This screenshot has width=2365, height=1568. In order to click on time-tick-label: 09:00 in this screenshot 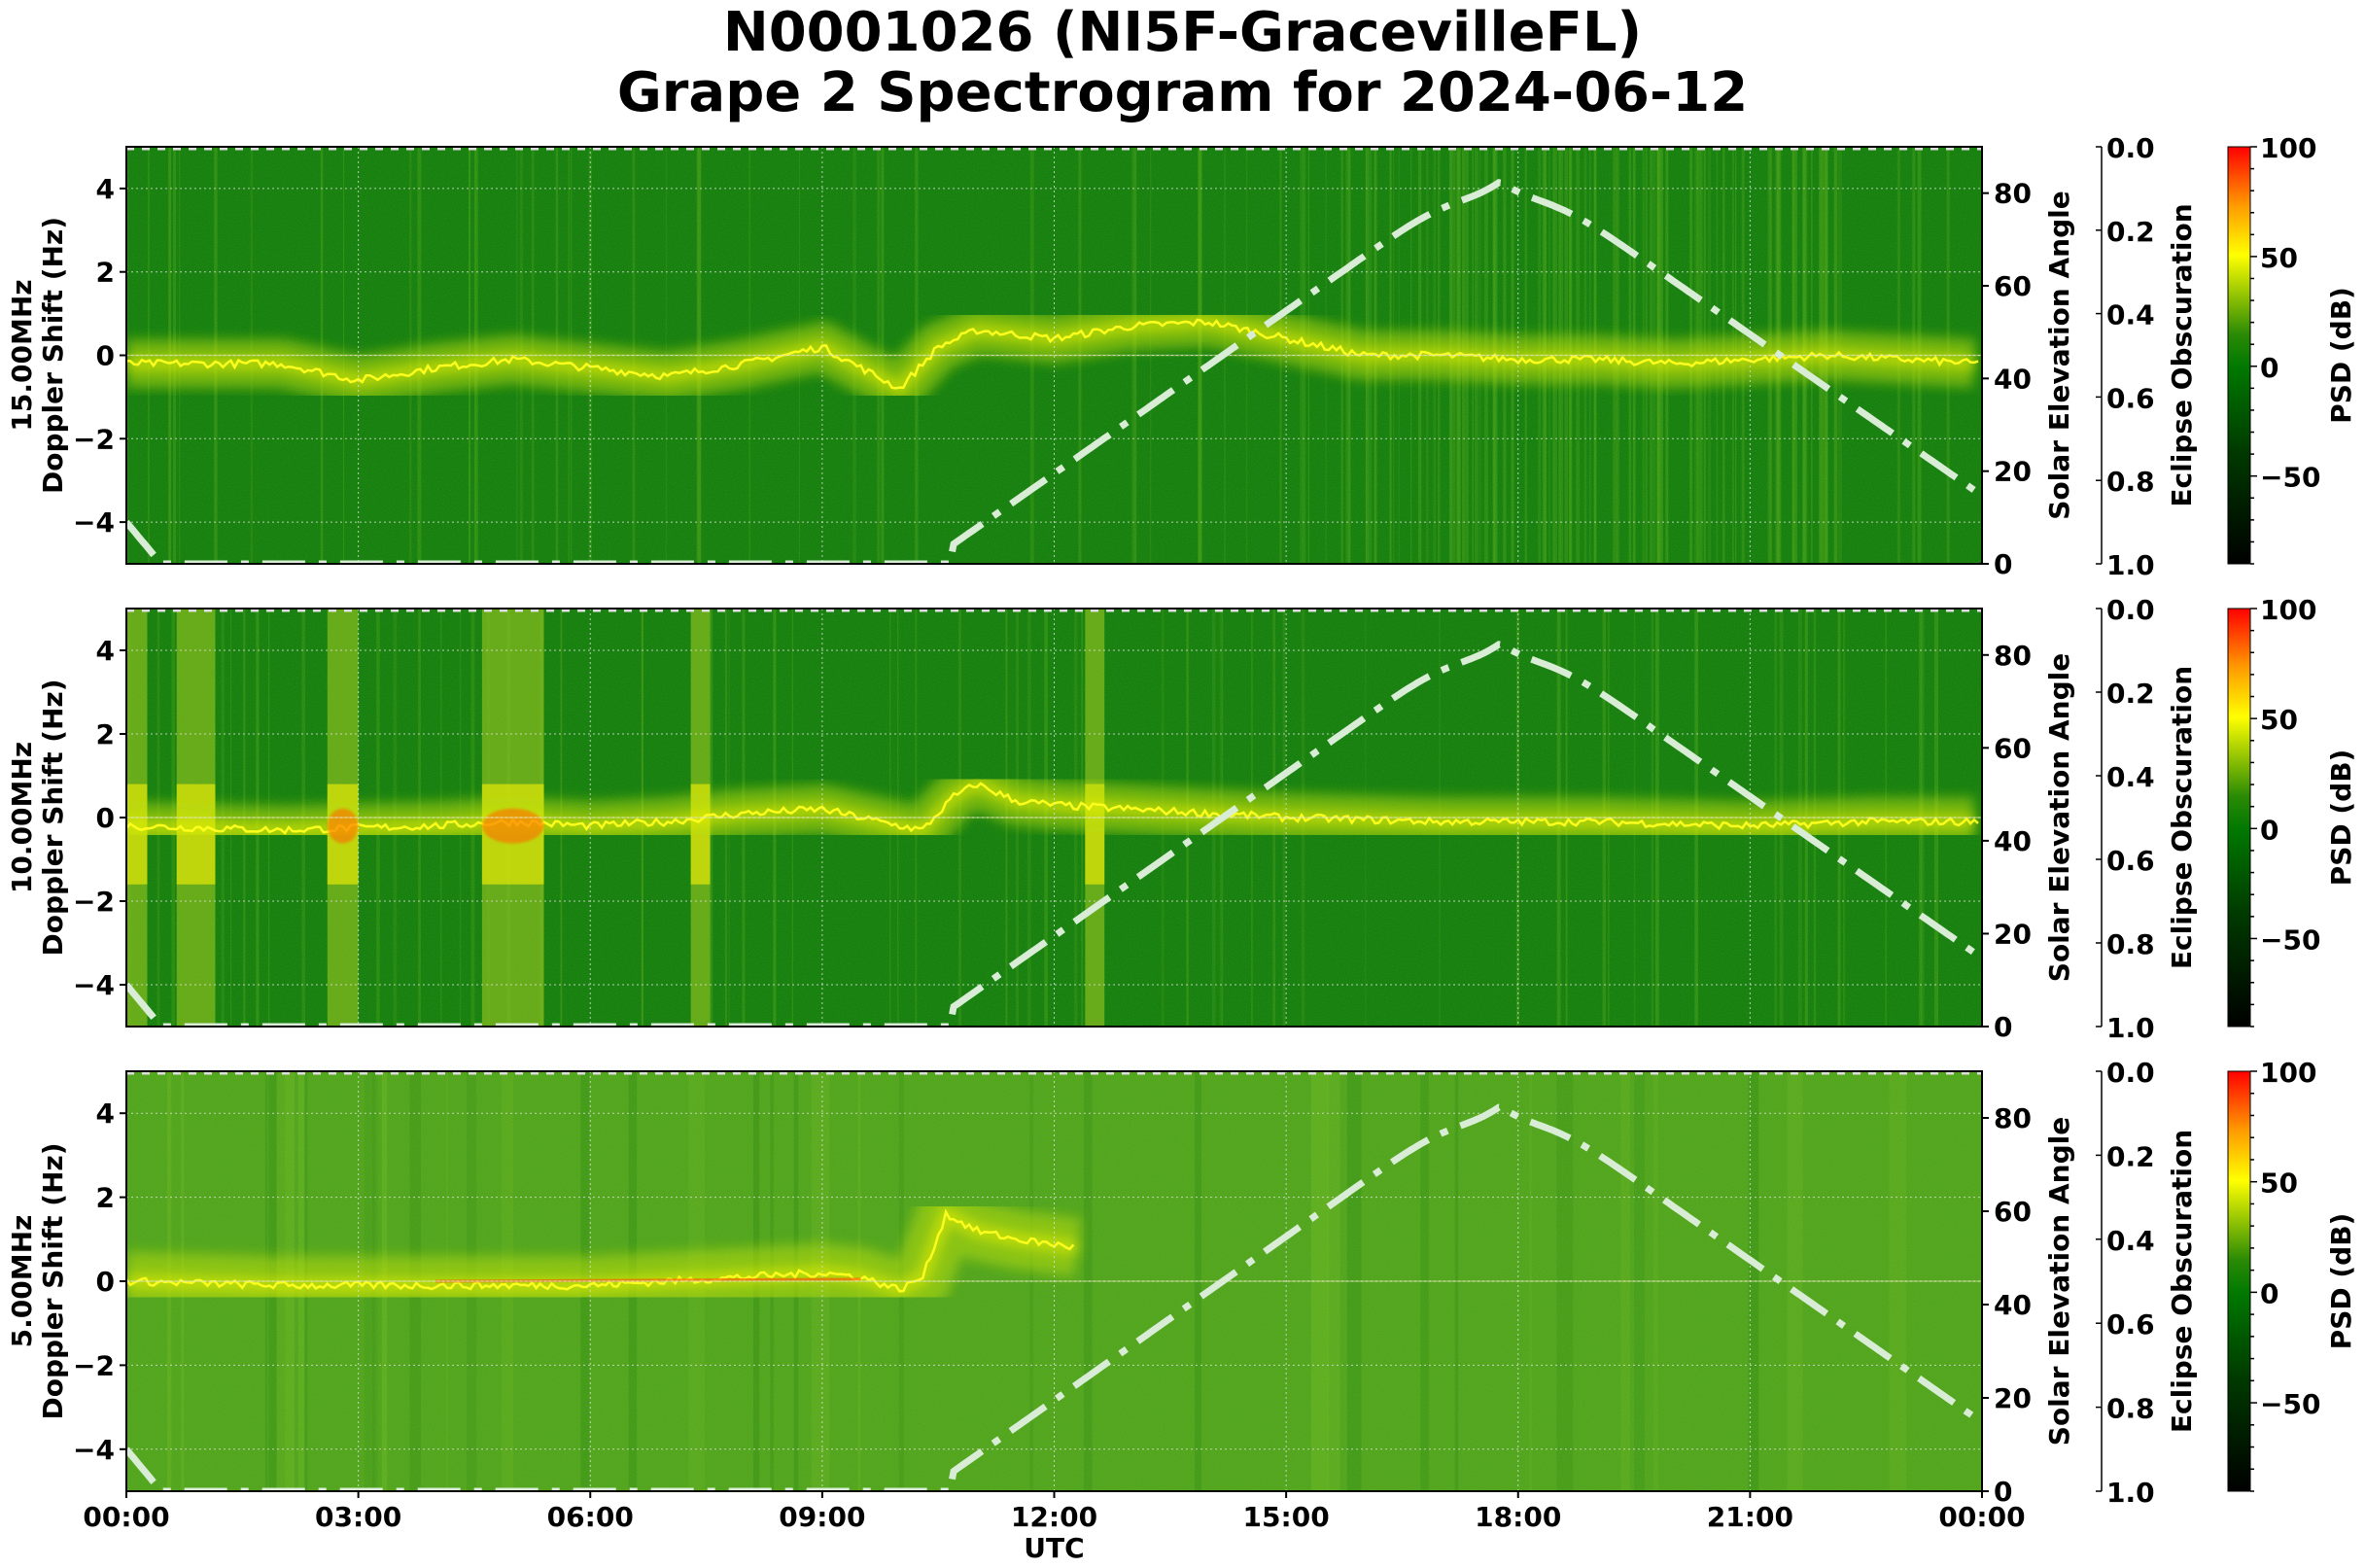, I will do `click(822, 1517)`.